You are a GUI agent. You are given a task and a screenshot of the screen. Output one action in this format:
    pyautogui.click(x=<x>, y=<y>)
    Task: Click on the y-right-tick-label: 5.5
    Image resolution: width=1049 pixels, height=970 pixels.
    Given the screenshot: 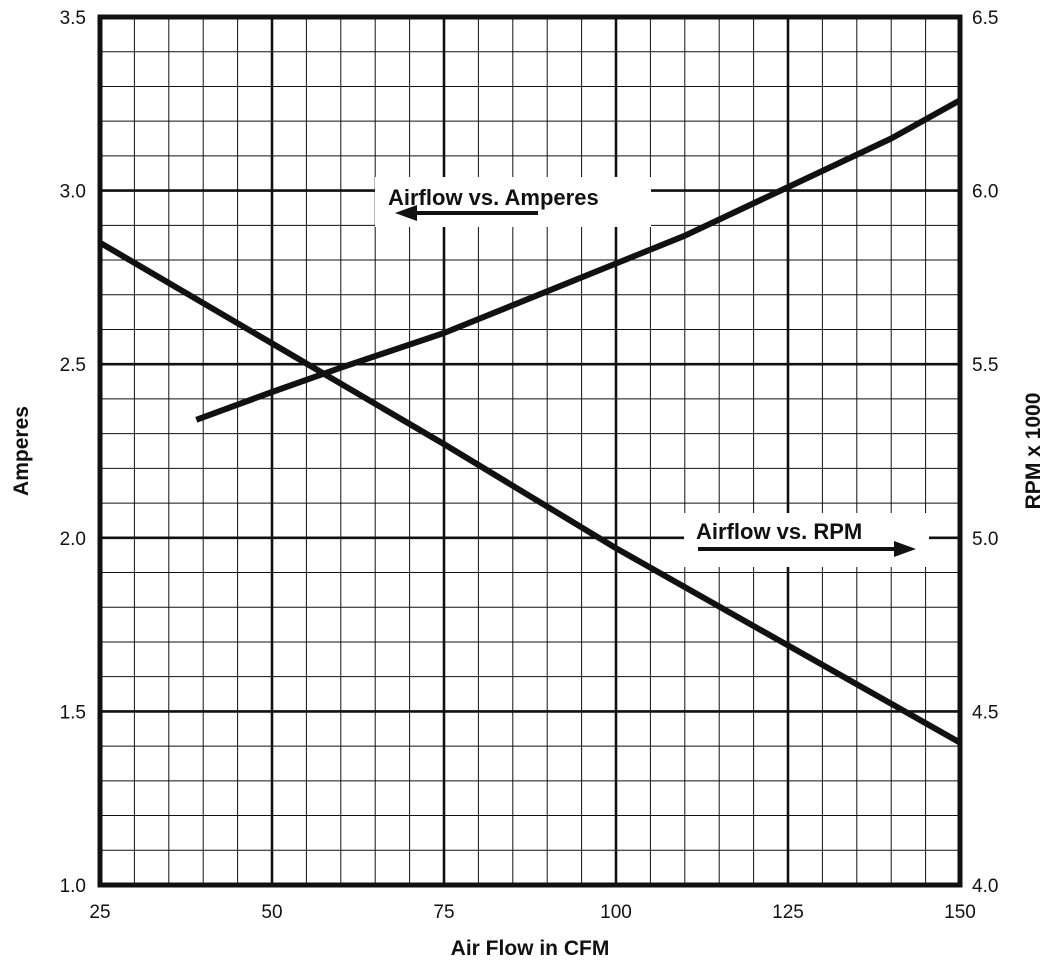 What is the action you would take?
    pyautogui.click(x=985, y=365)
    